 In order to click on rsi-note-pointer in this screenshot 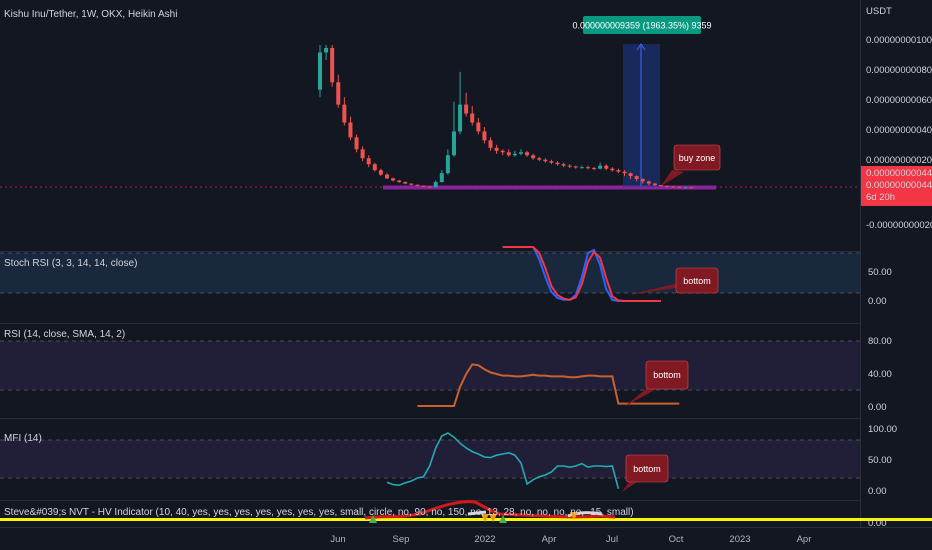, I will do `click(640, 395)`.